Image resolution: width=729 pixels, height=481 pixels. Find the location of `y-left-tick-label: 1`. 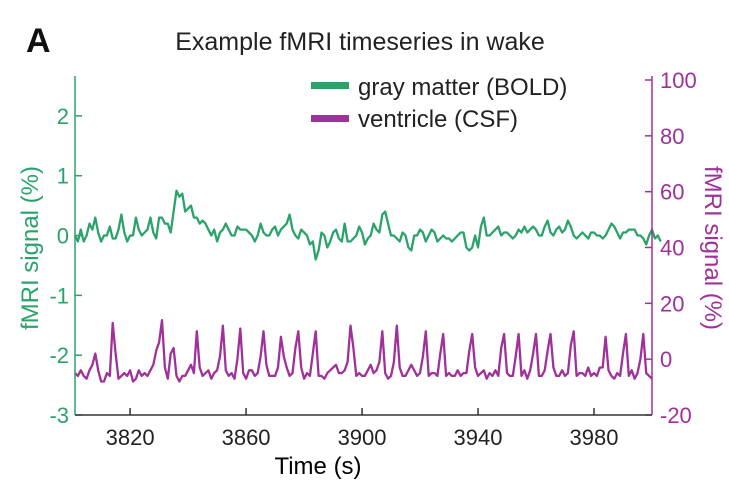

y-left-tick-label: 1 is located at coordinates (63, 176).